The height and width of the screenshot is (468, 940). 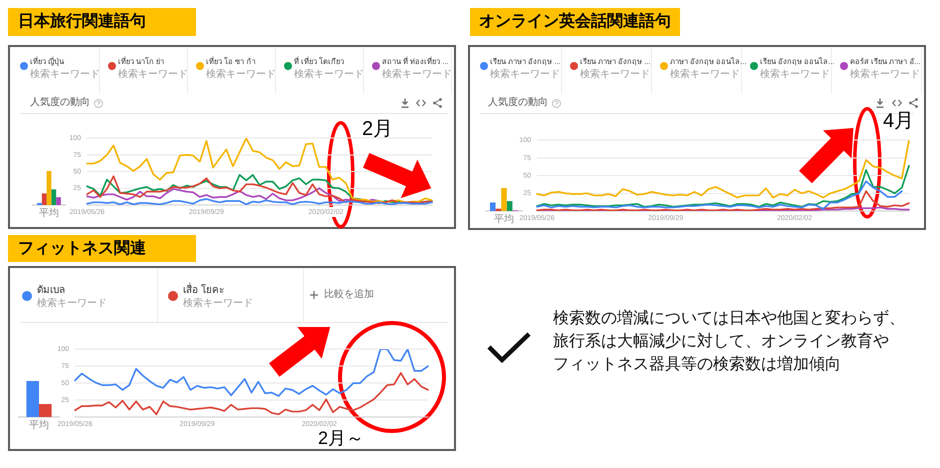 I want to click on chart-title: フィットネス関連, so click(x=82, y=249).